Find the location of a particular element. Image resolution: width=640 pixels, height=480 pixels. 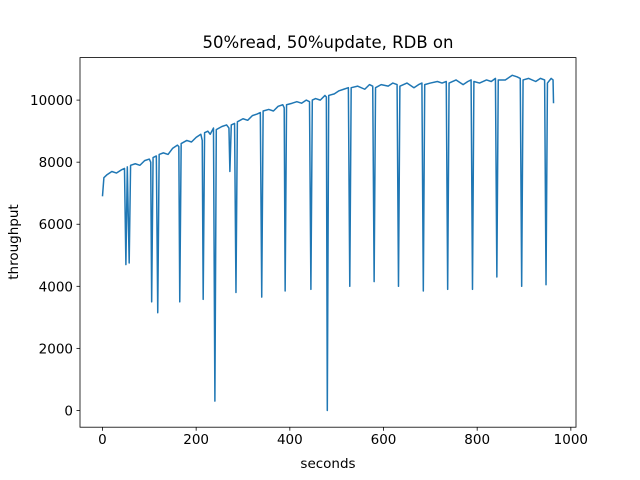

y-tick-label: 10000 is located at coordinates (51, 101).